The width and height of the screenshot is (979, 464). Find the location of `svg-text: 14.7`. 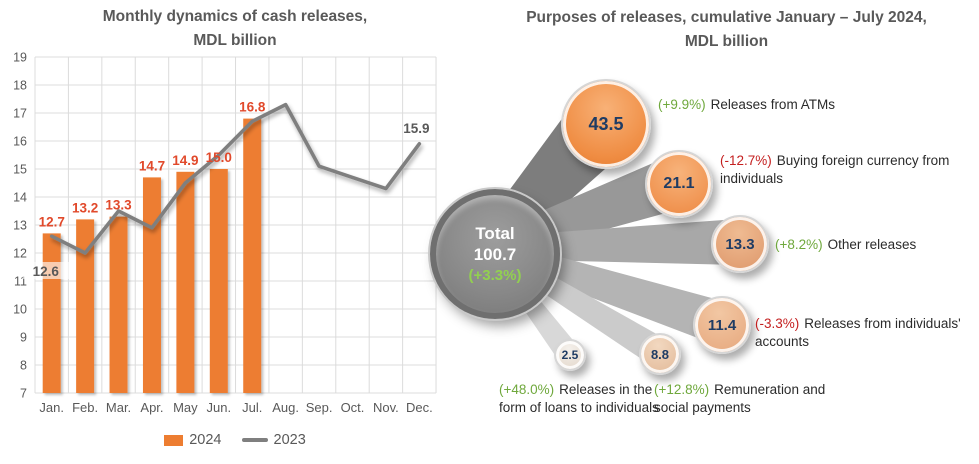

svg-text: 14.7 is located at coordinates (152, 165).